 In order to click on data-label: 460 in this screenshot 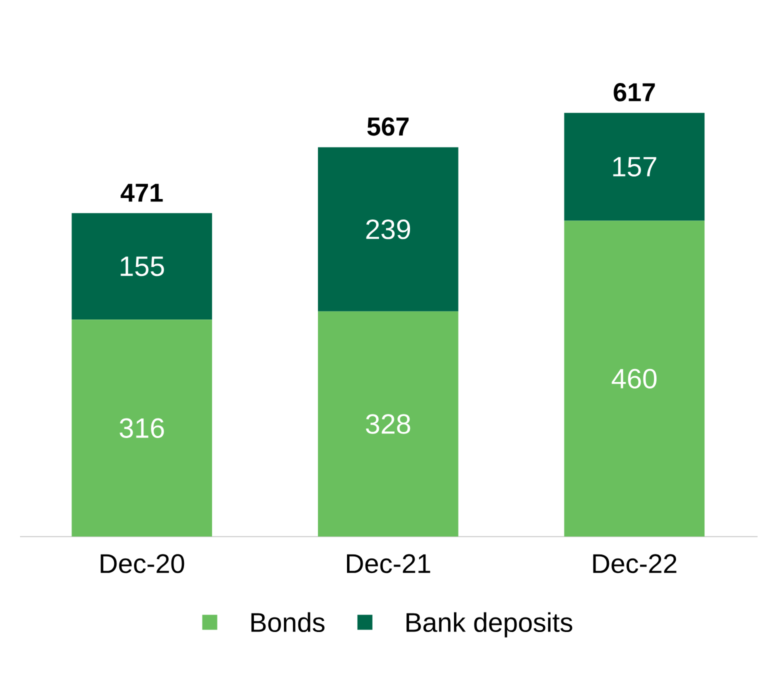, I will do `click(634, 379)`.